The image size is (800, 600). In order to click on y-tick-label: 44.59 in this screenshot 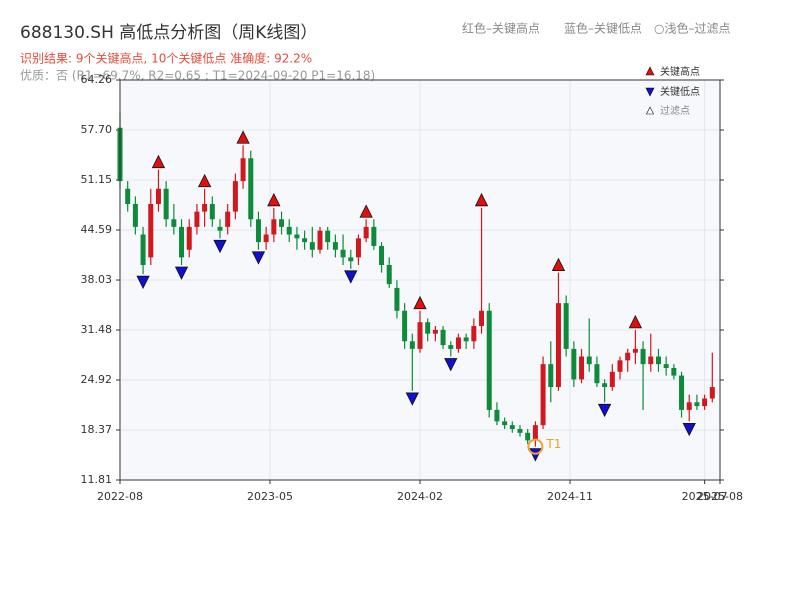, I will do `click(97, 229)`.